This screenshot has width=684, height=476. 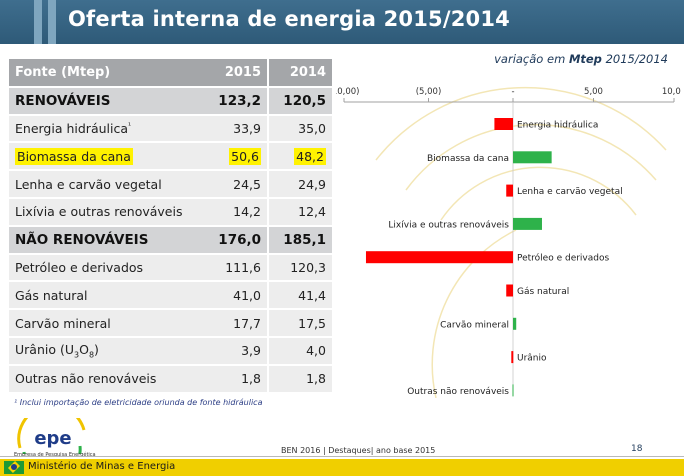 I want to click on x-tick-label: (10,00), so click(x=347, y=92).